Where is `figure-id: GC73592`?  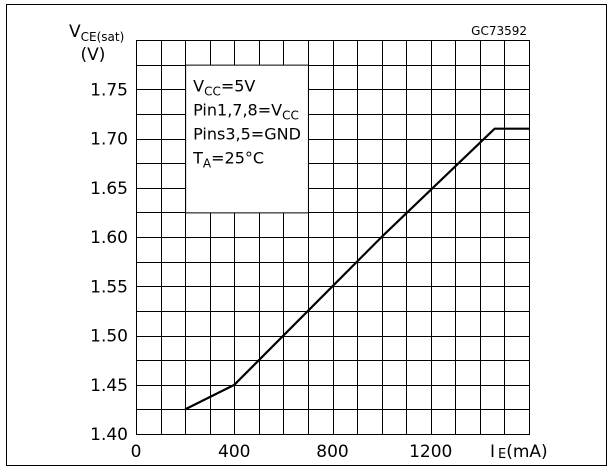
figure-id: GC73592 is located at coordinates (499, 31).